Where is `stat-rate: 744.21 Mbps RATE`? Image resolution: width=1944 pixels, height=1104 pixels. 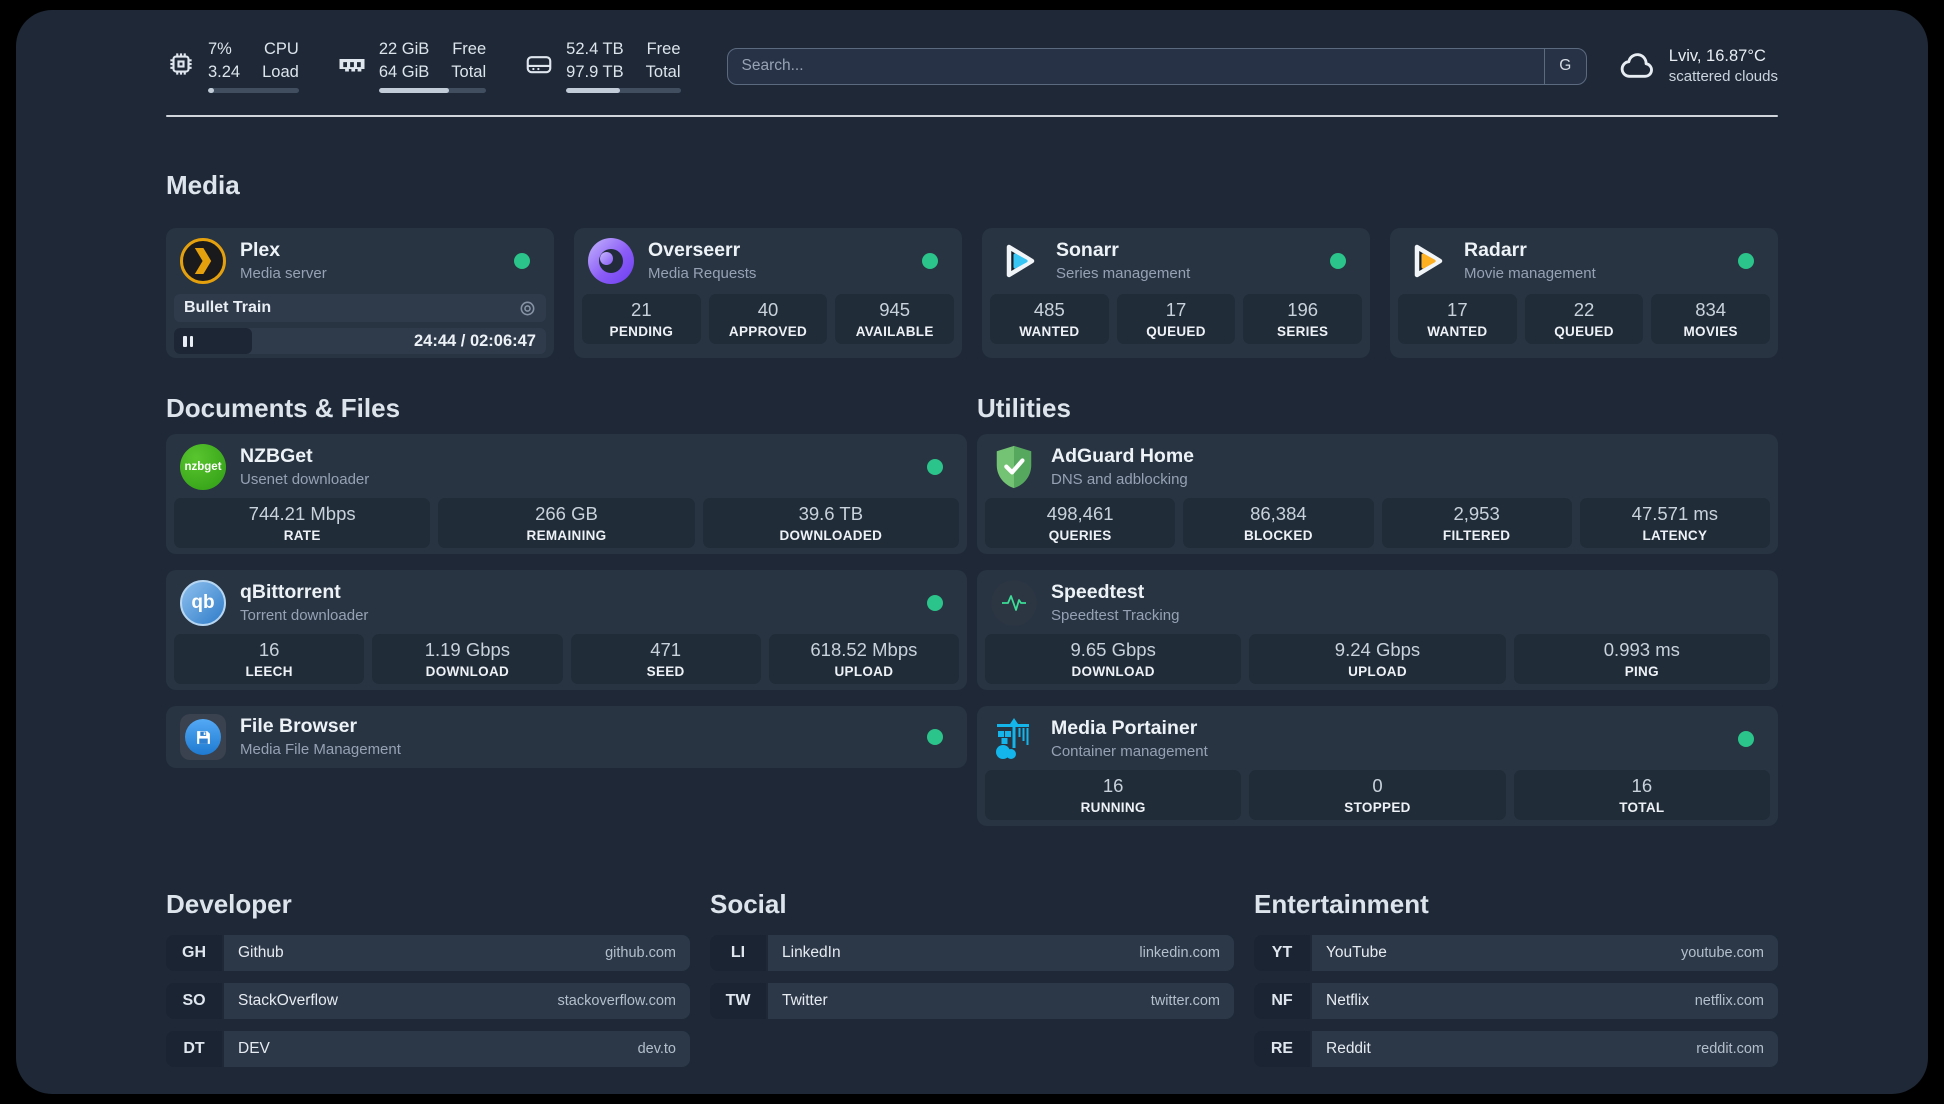 stat-rate: 744.21 Mbps RATE is located at coordinates (302, 523).